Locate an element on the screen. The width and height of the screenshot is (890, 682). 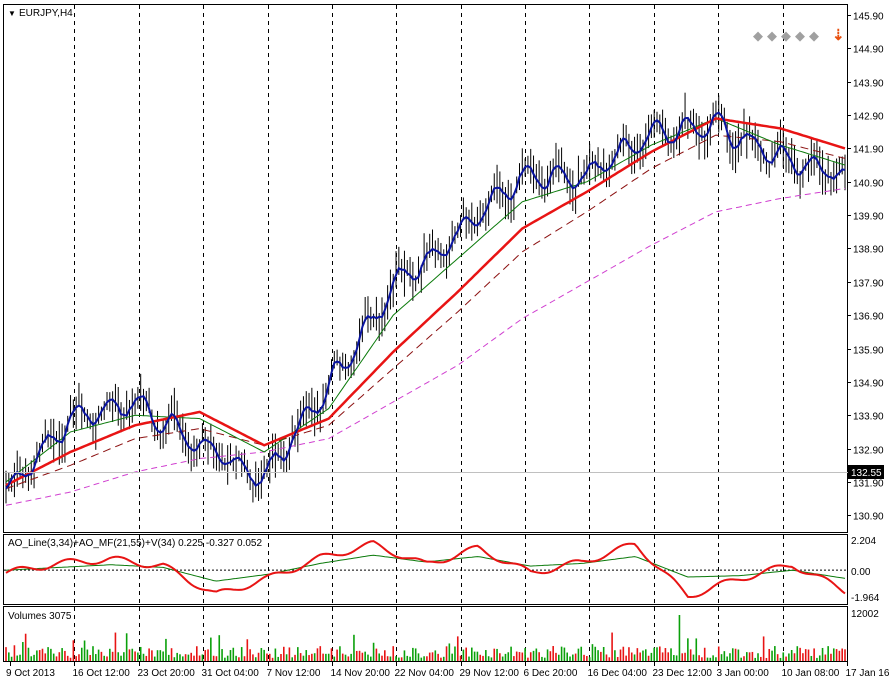
time-label: 3 Jan 00:00 is located at coordinates (743, 673).